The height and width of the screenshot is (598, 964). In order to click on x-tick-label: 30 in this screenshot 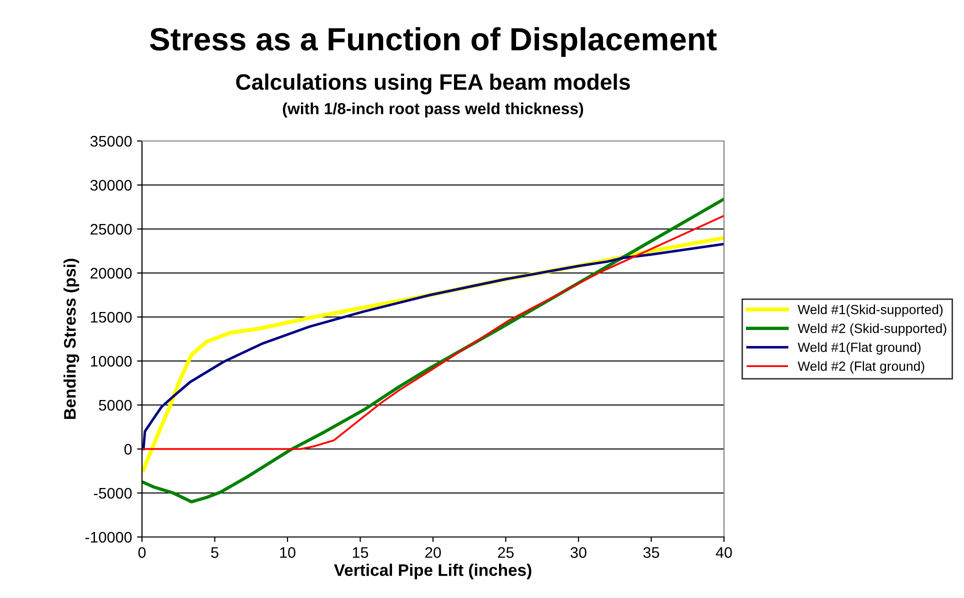, I will do `click(578, 552)`.